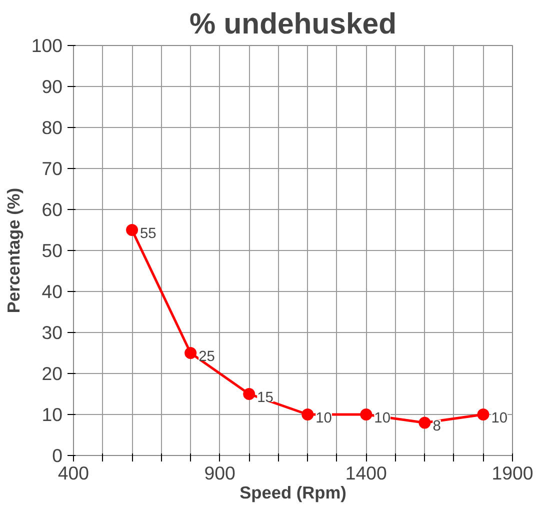  Describe the element at coordinates (52, 373) in the screenshot. I see `y-tick-label: 20` at that location.